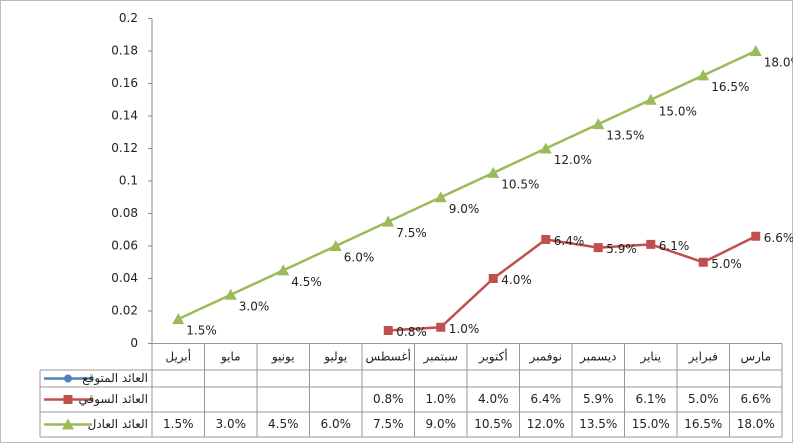 This screenshot has height=443, width=793. I want to click on table-value: 6.1%, so click(651, 399).